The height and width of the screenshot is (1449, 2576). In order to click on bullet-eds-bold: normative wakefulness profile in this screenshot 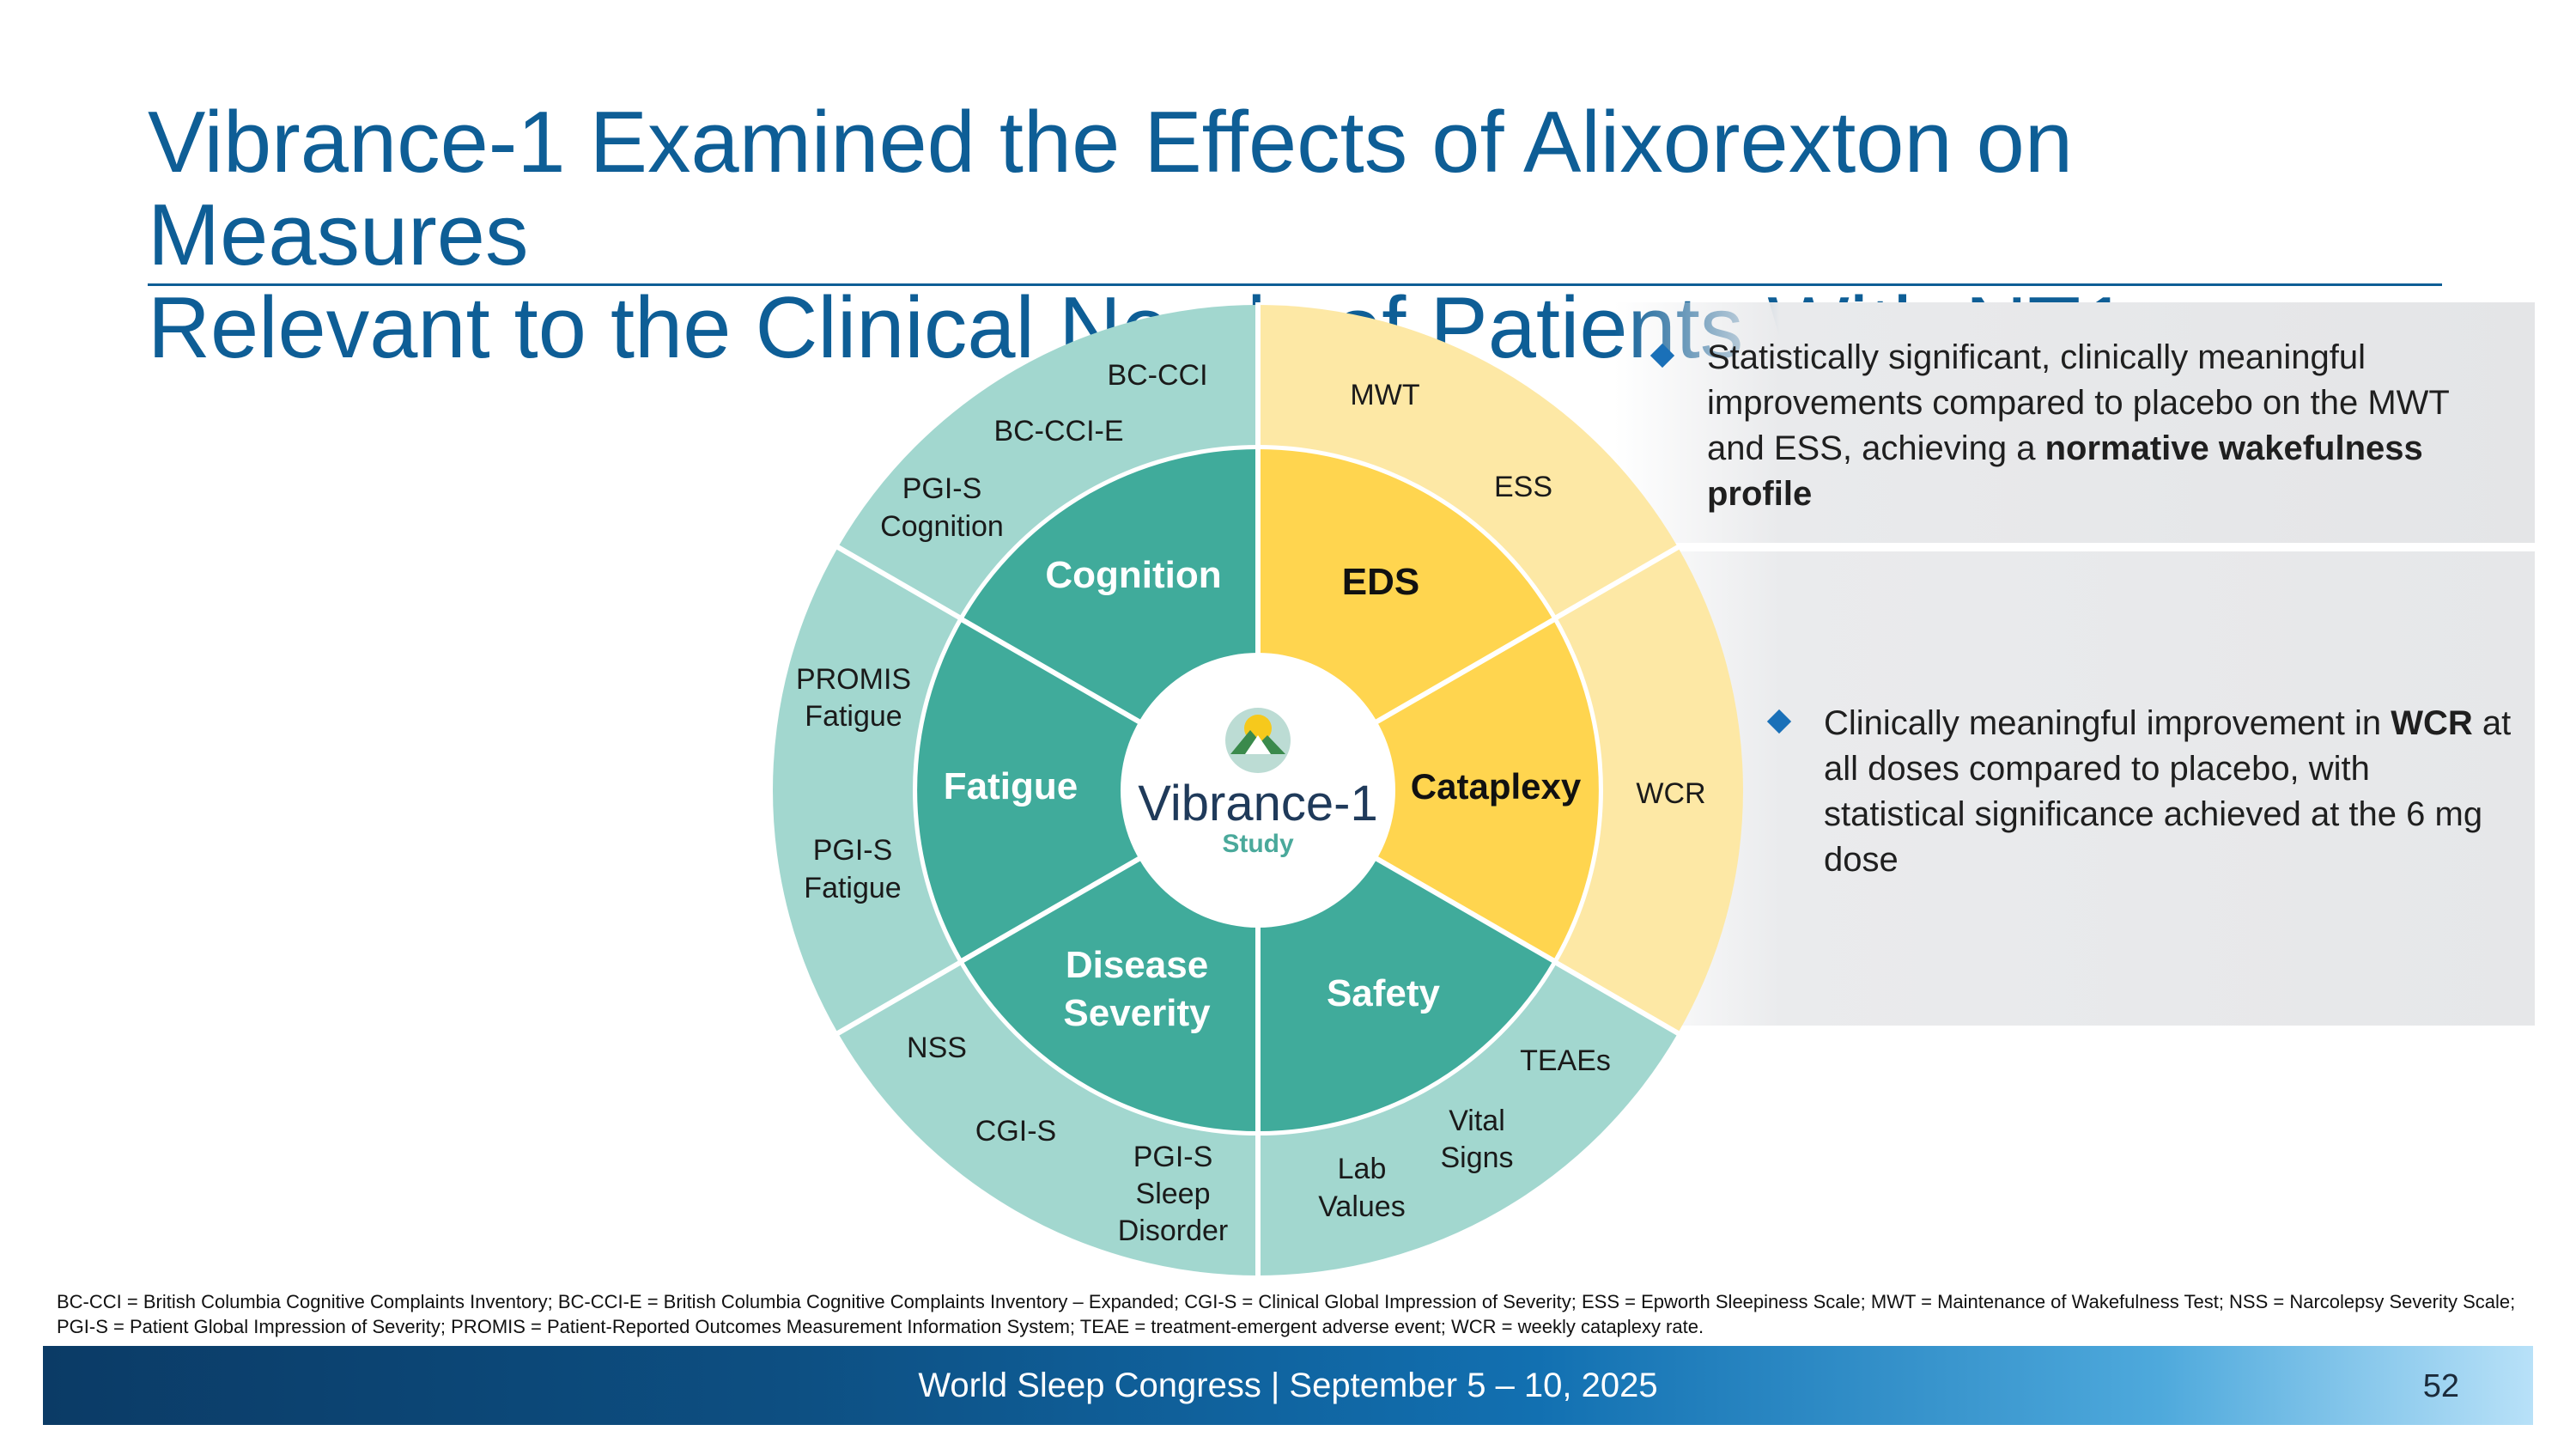, I will do `click(2065, 471)`.